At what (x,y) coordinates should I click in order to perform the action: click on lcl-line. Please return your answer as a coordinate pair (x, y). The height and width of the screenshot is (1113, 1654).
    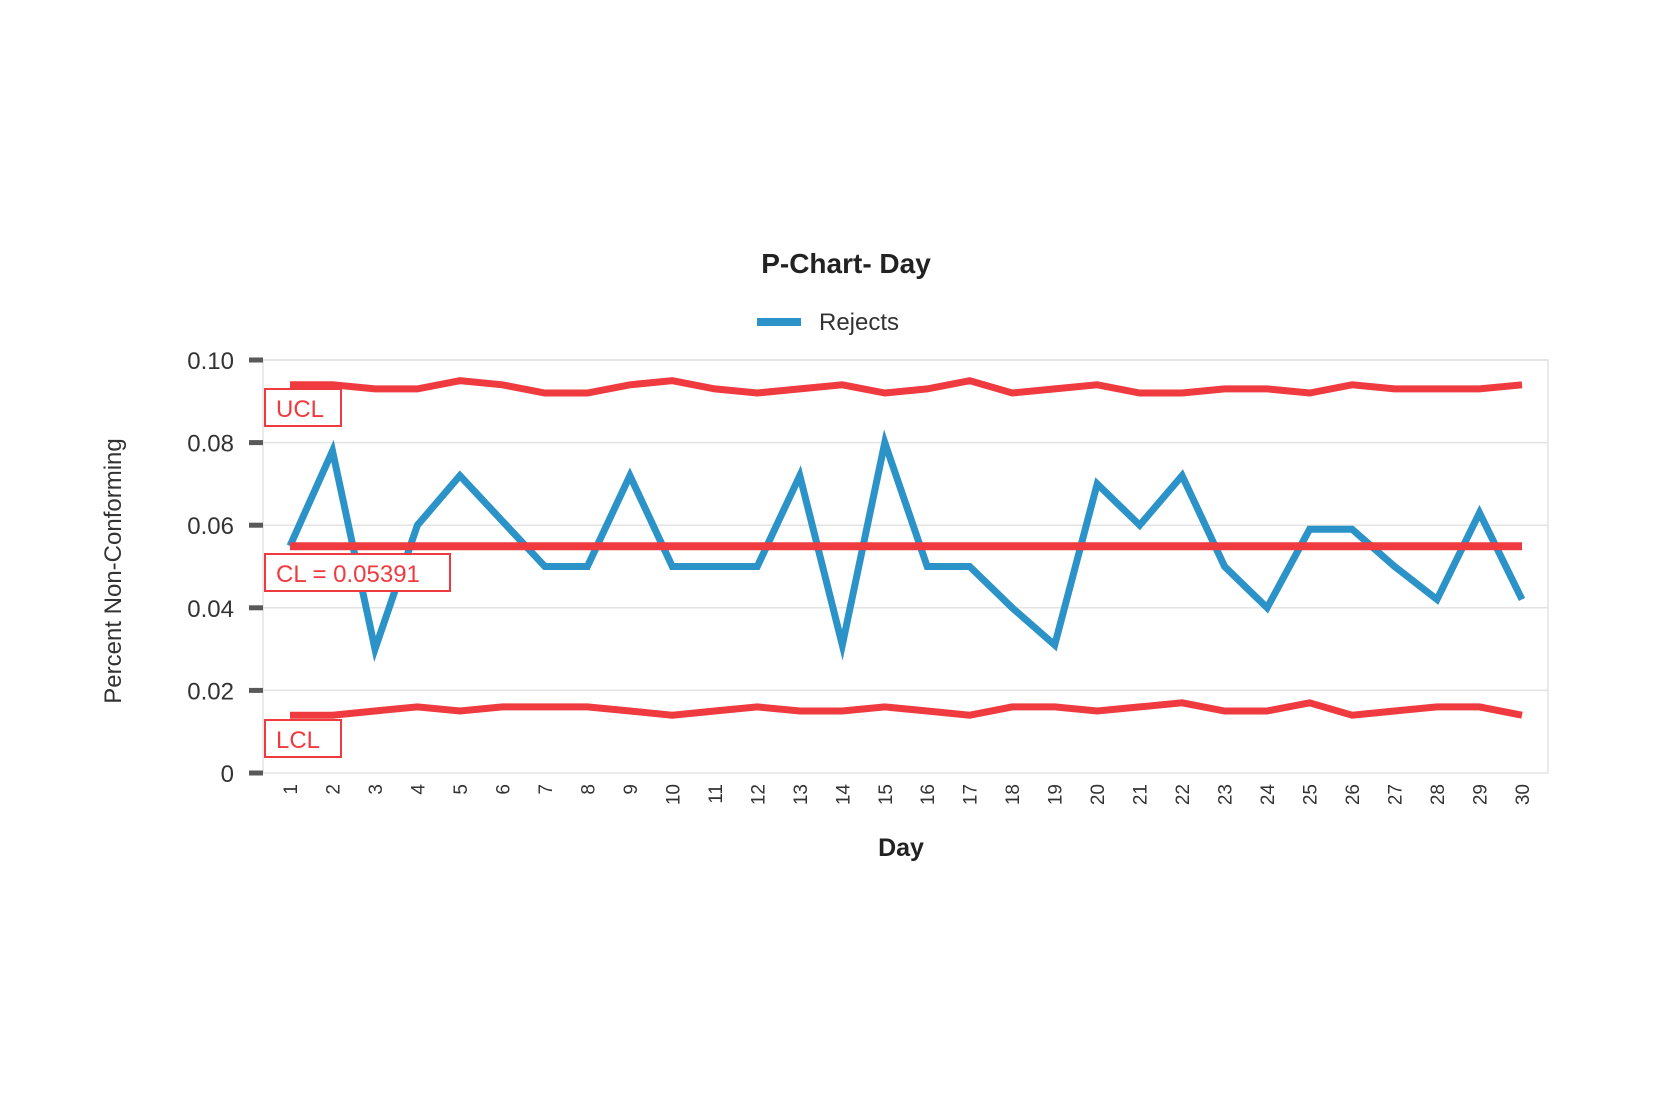
    Looking at the image, I should click on (906, 709).